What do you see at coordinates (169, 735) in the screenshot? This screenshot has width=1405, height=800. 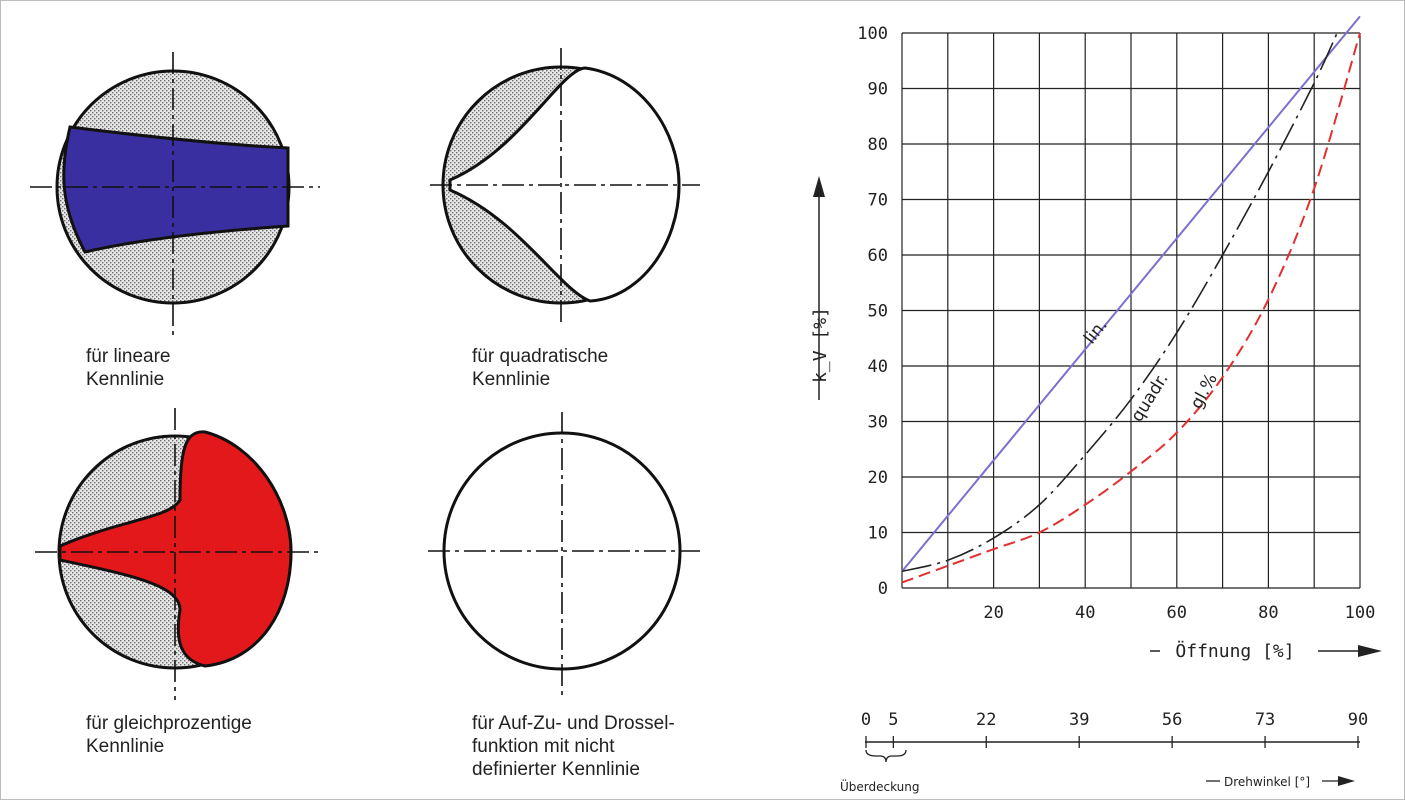 I see `caption-equal-percentage: für gleichprozentige Kennlinie` at bounding box center [169, 735].